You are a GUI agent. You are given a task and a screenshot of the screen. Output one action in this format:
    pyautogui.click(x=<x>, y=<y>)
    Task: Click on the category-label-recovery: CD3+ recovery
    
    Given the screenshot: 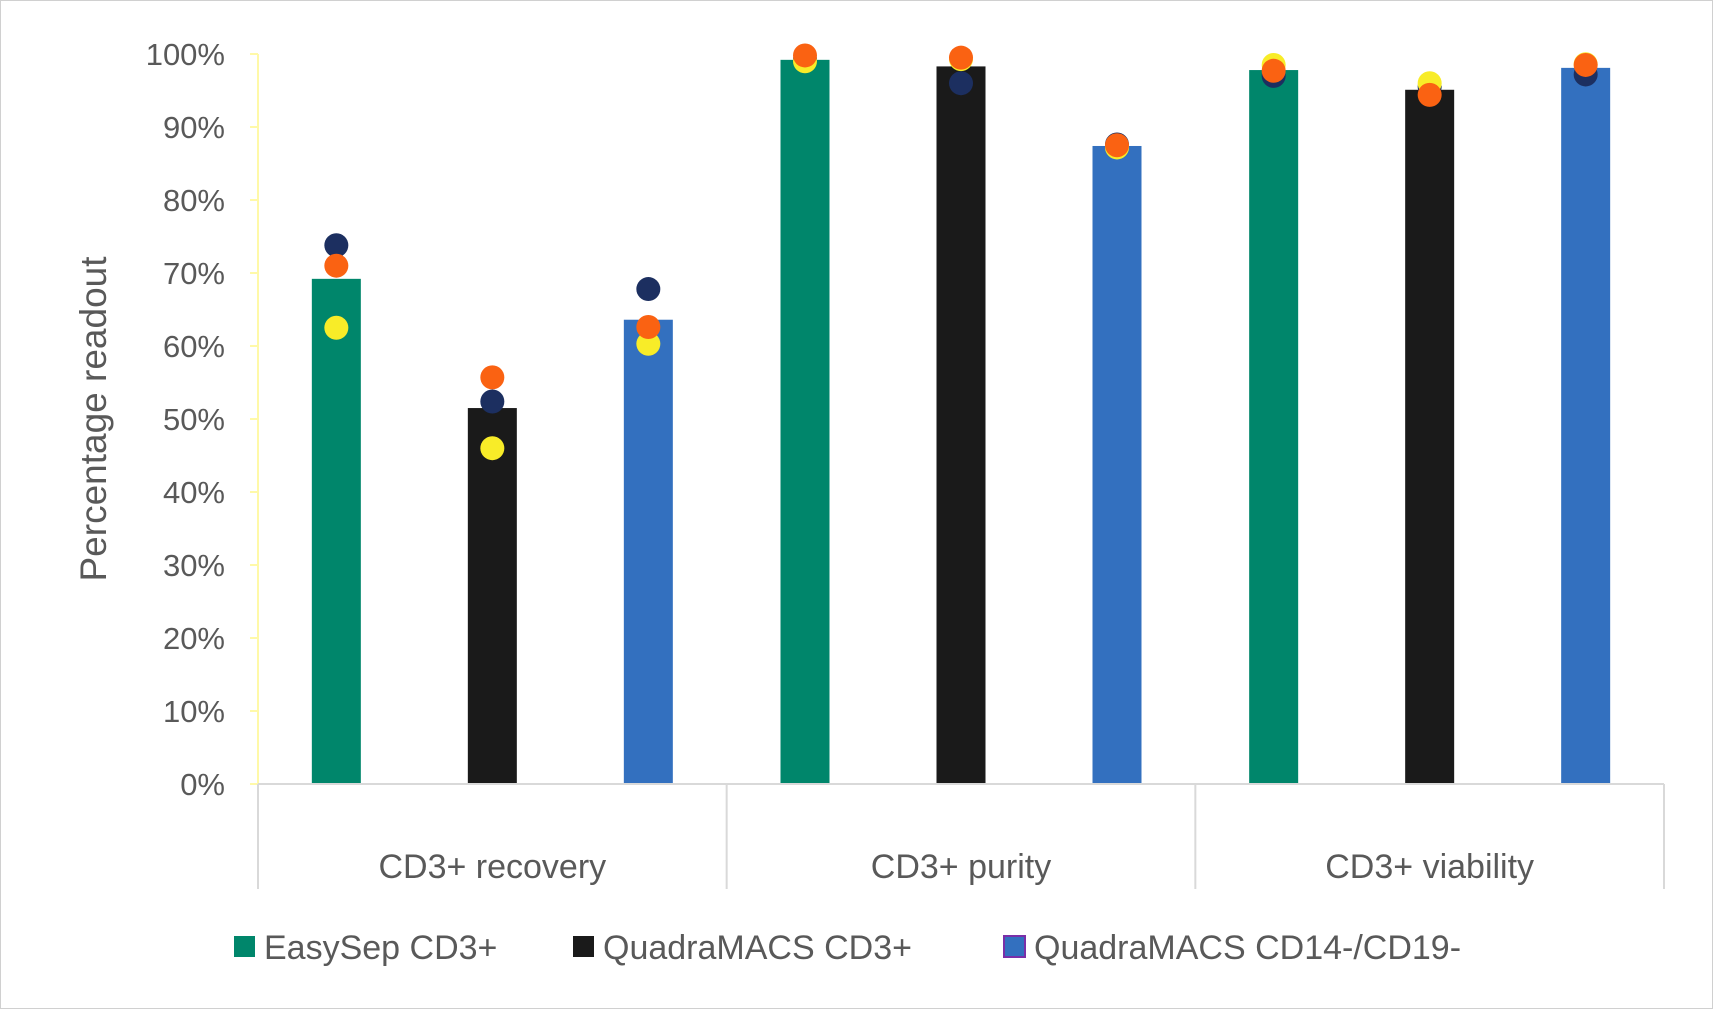 What is the action you would take?
    pyautogui.click(x=492, y=867)
    